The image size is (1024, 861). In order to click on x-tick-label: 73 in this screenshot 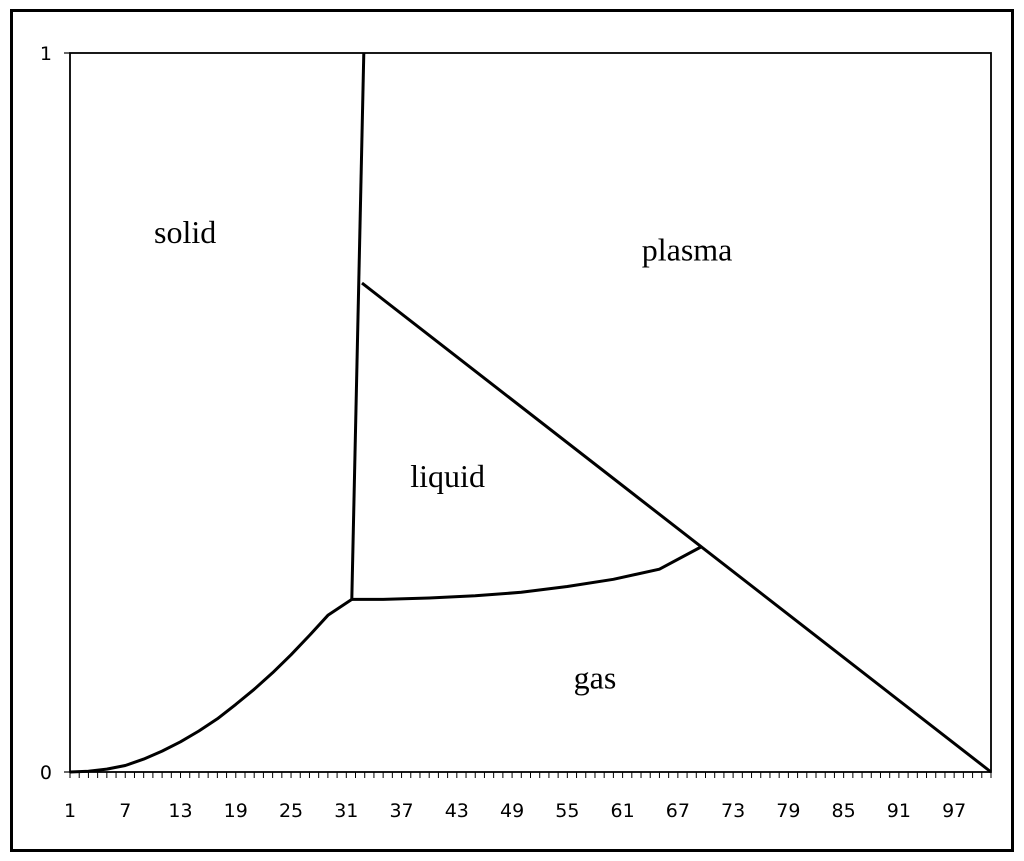, I will do `click(733, 811)`.